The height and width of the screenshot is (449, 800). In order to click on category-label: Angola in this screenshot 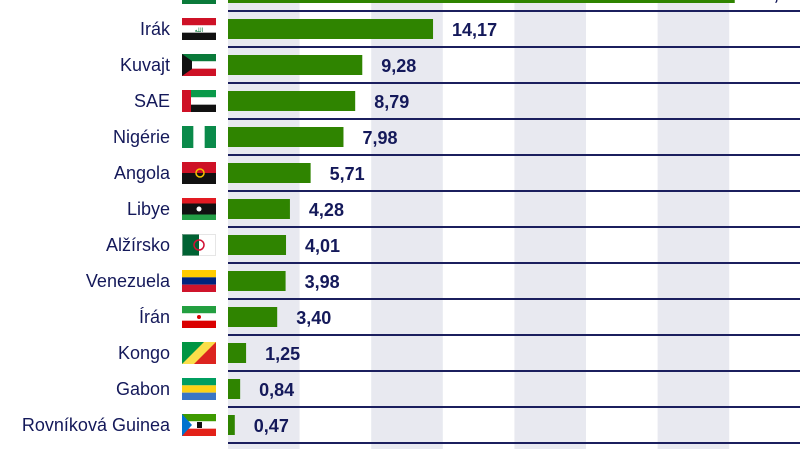, I will do `click(142, 173)`.